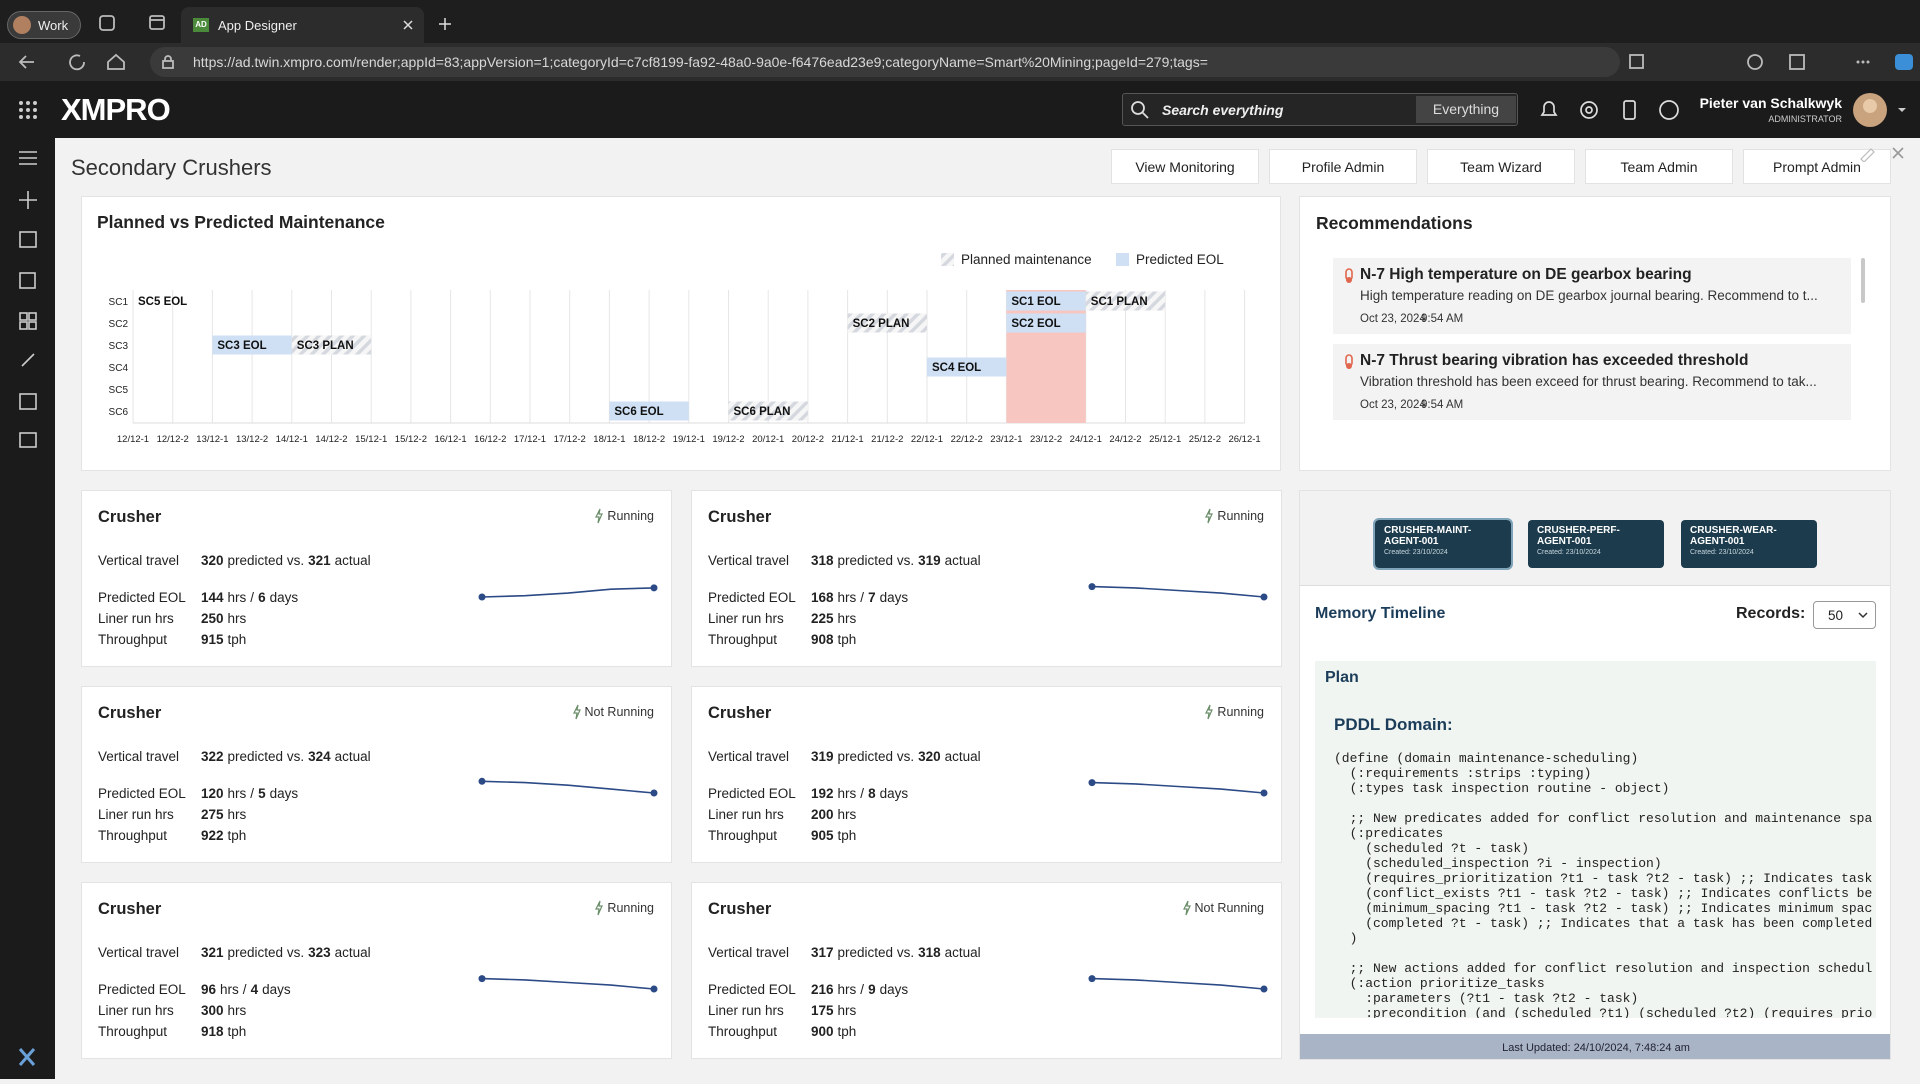 This screenshot has width=1920, height=1084. I want to click on row-label: SC1, so click(119, 302).